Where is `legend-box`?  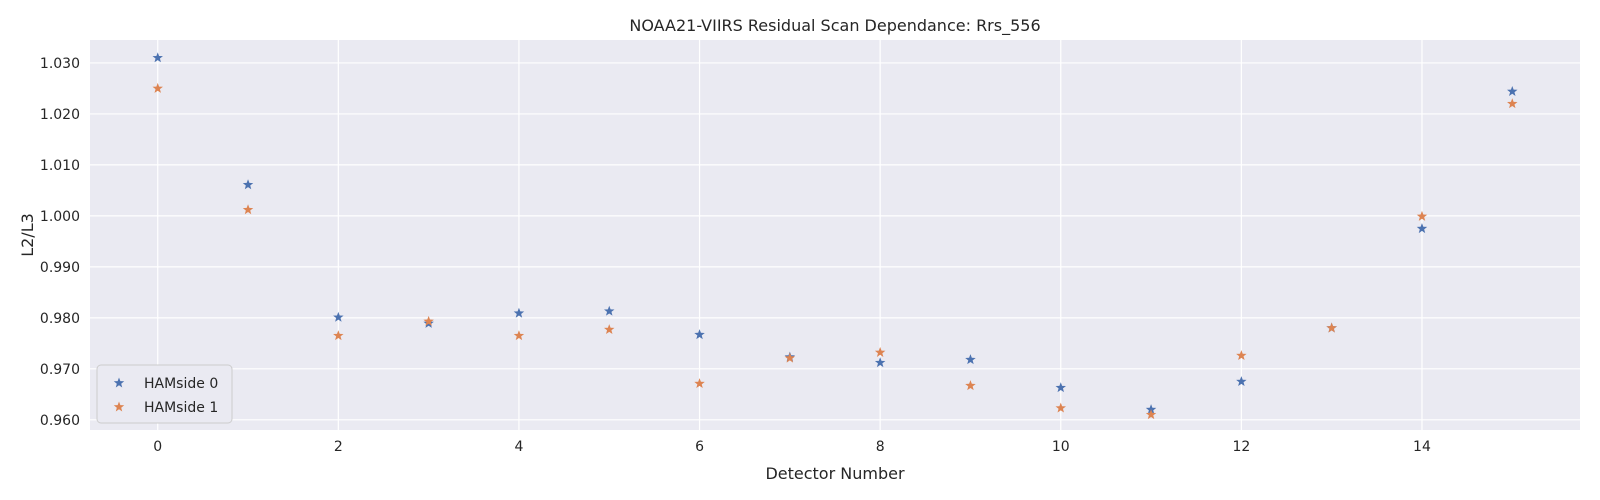 legend-box is located at coordinates (164, 394).